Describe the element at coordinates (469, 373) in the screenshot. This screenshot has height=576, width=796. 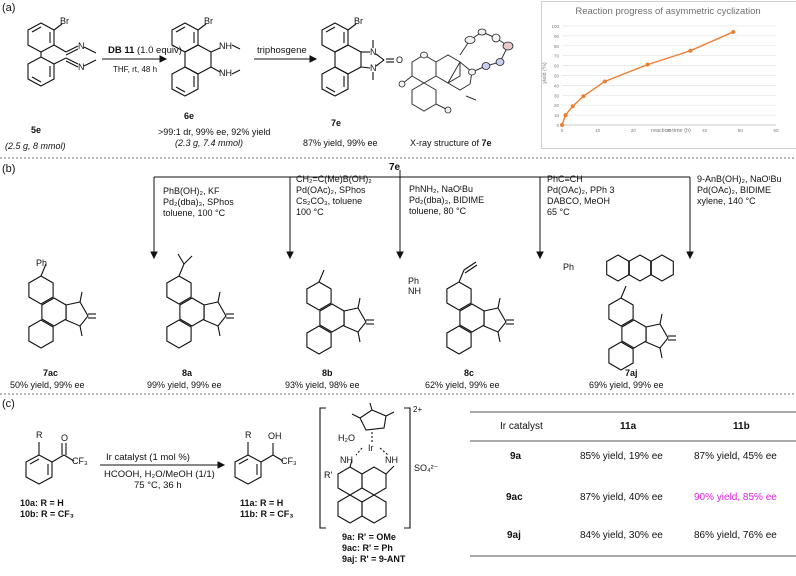
I see `product-id-8c: 8c` at that location.